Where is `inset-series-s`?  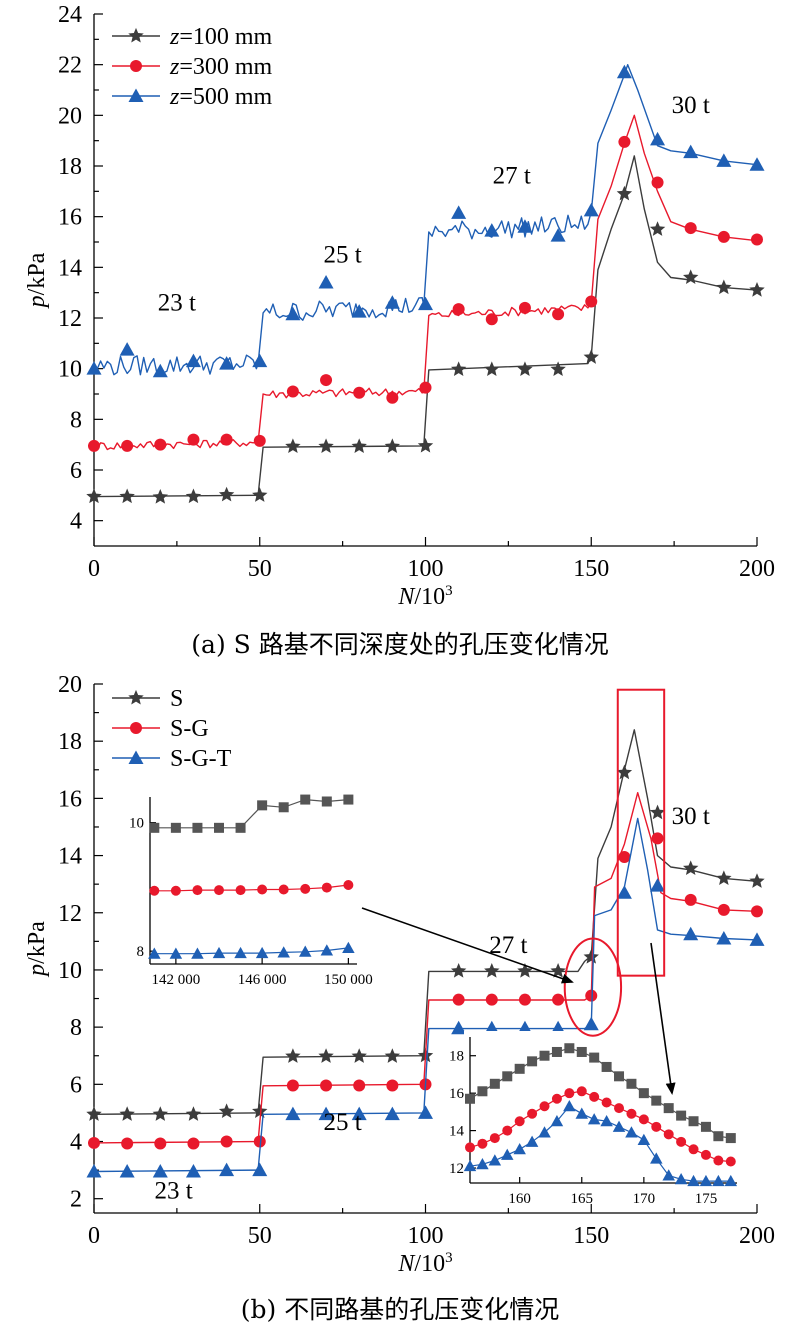
inset-series-s is located at coordinates (251, 813).